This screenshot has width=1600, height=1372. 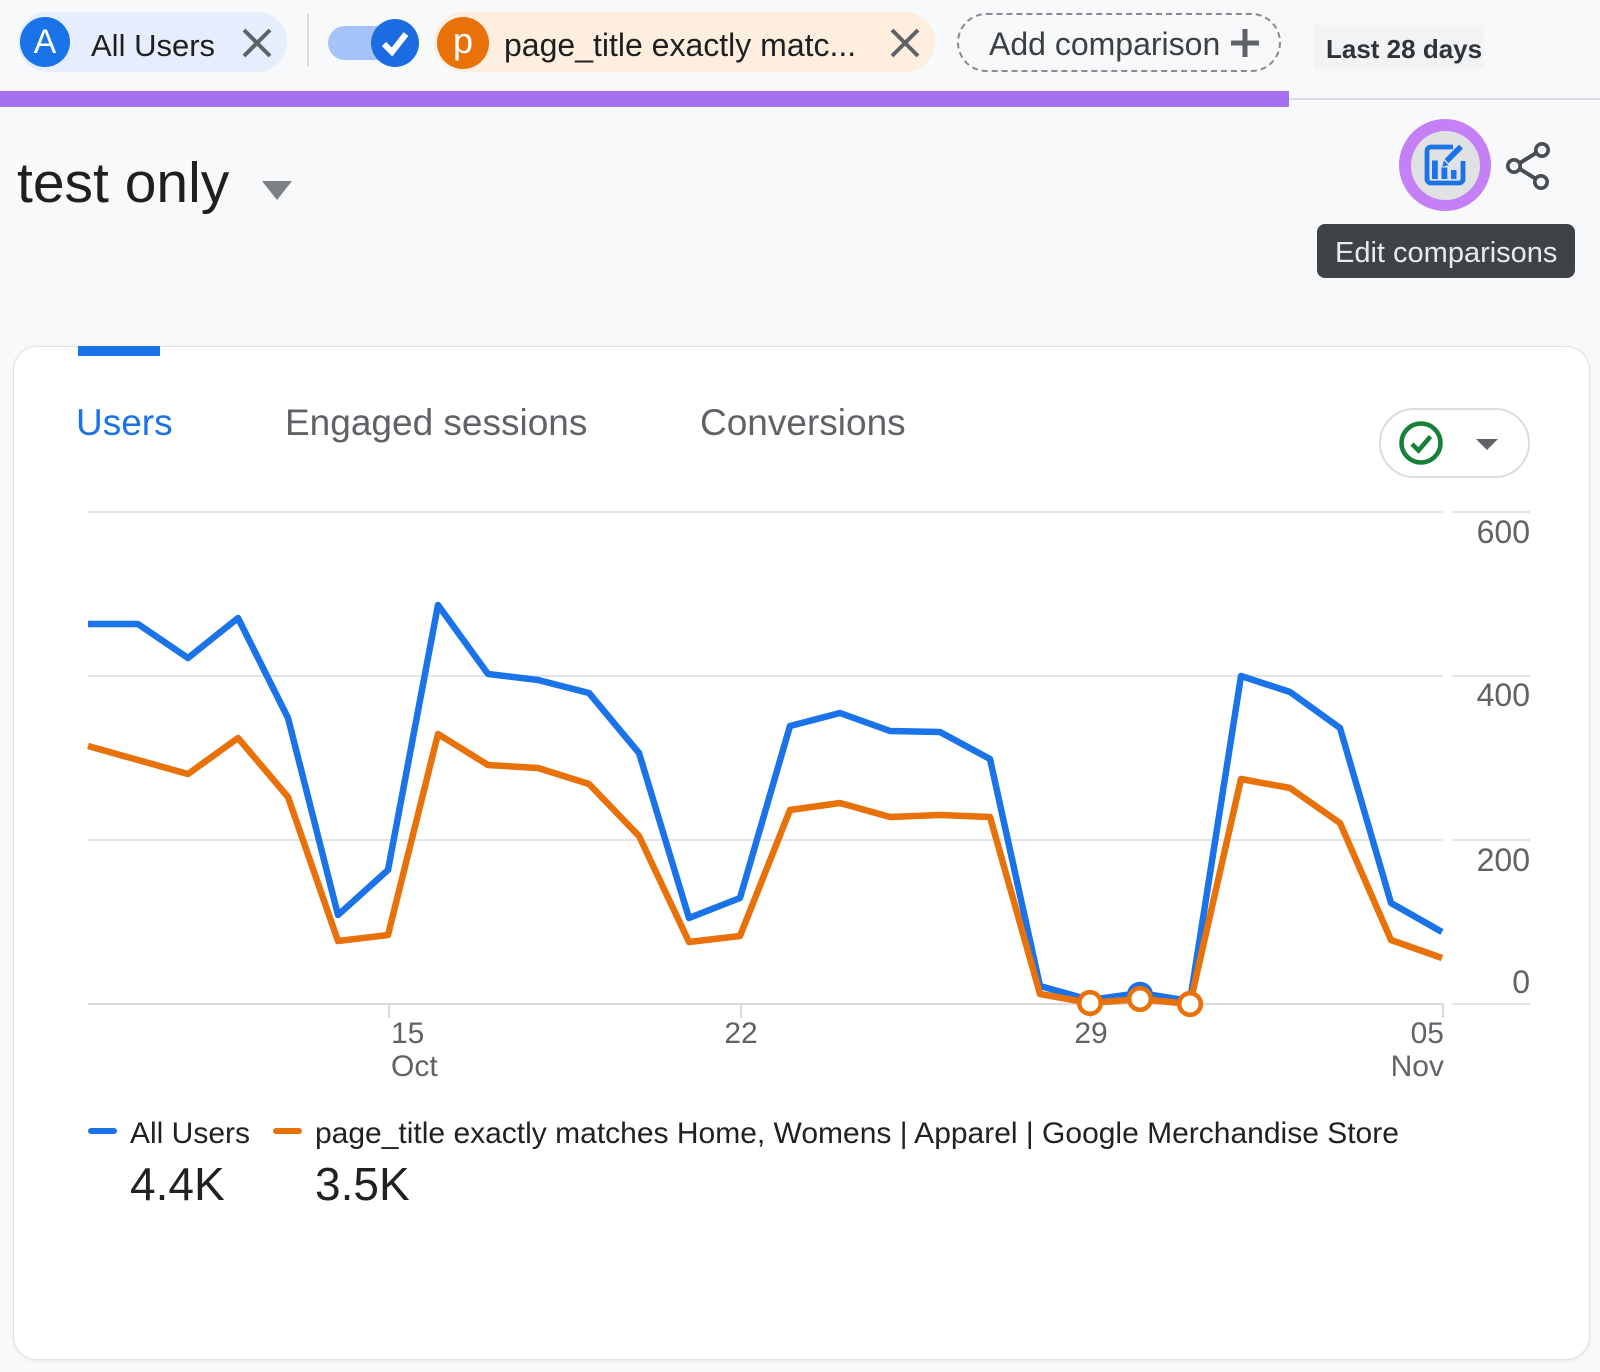 I want to click on svg-text: Nov, so click(x=1417, y=1066).